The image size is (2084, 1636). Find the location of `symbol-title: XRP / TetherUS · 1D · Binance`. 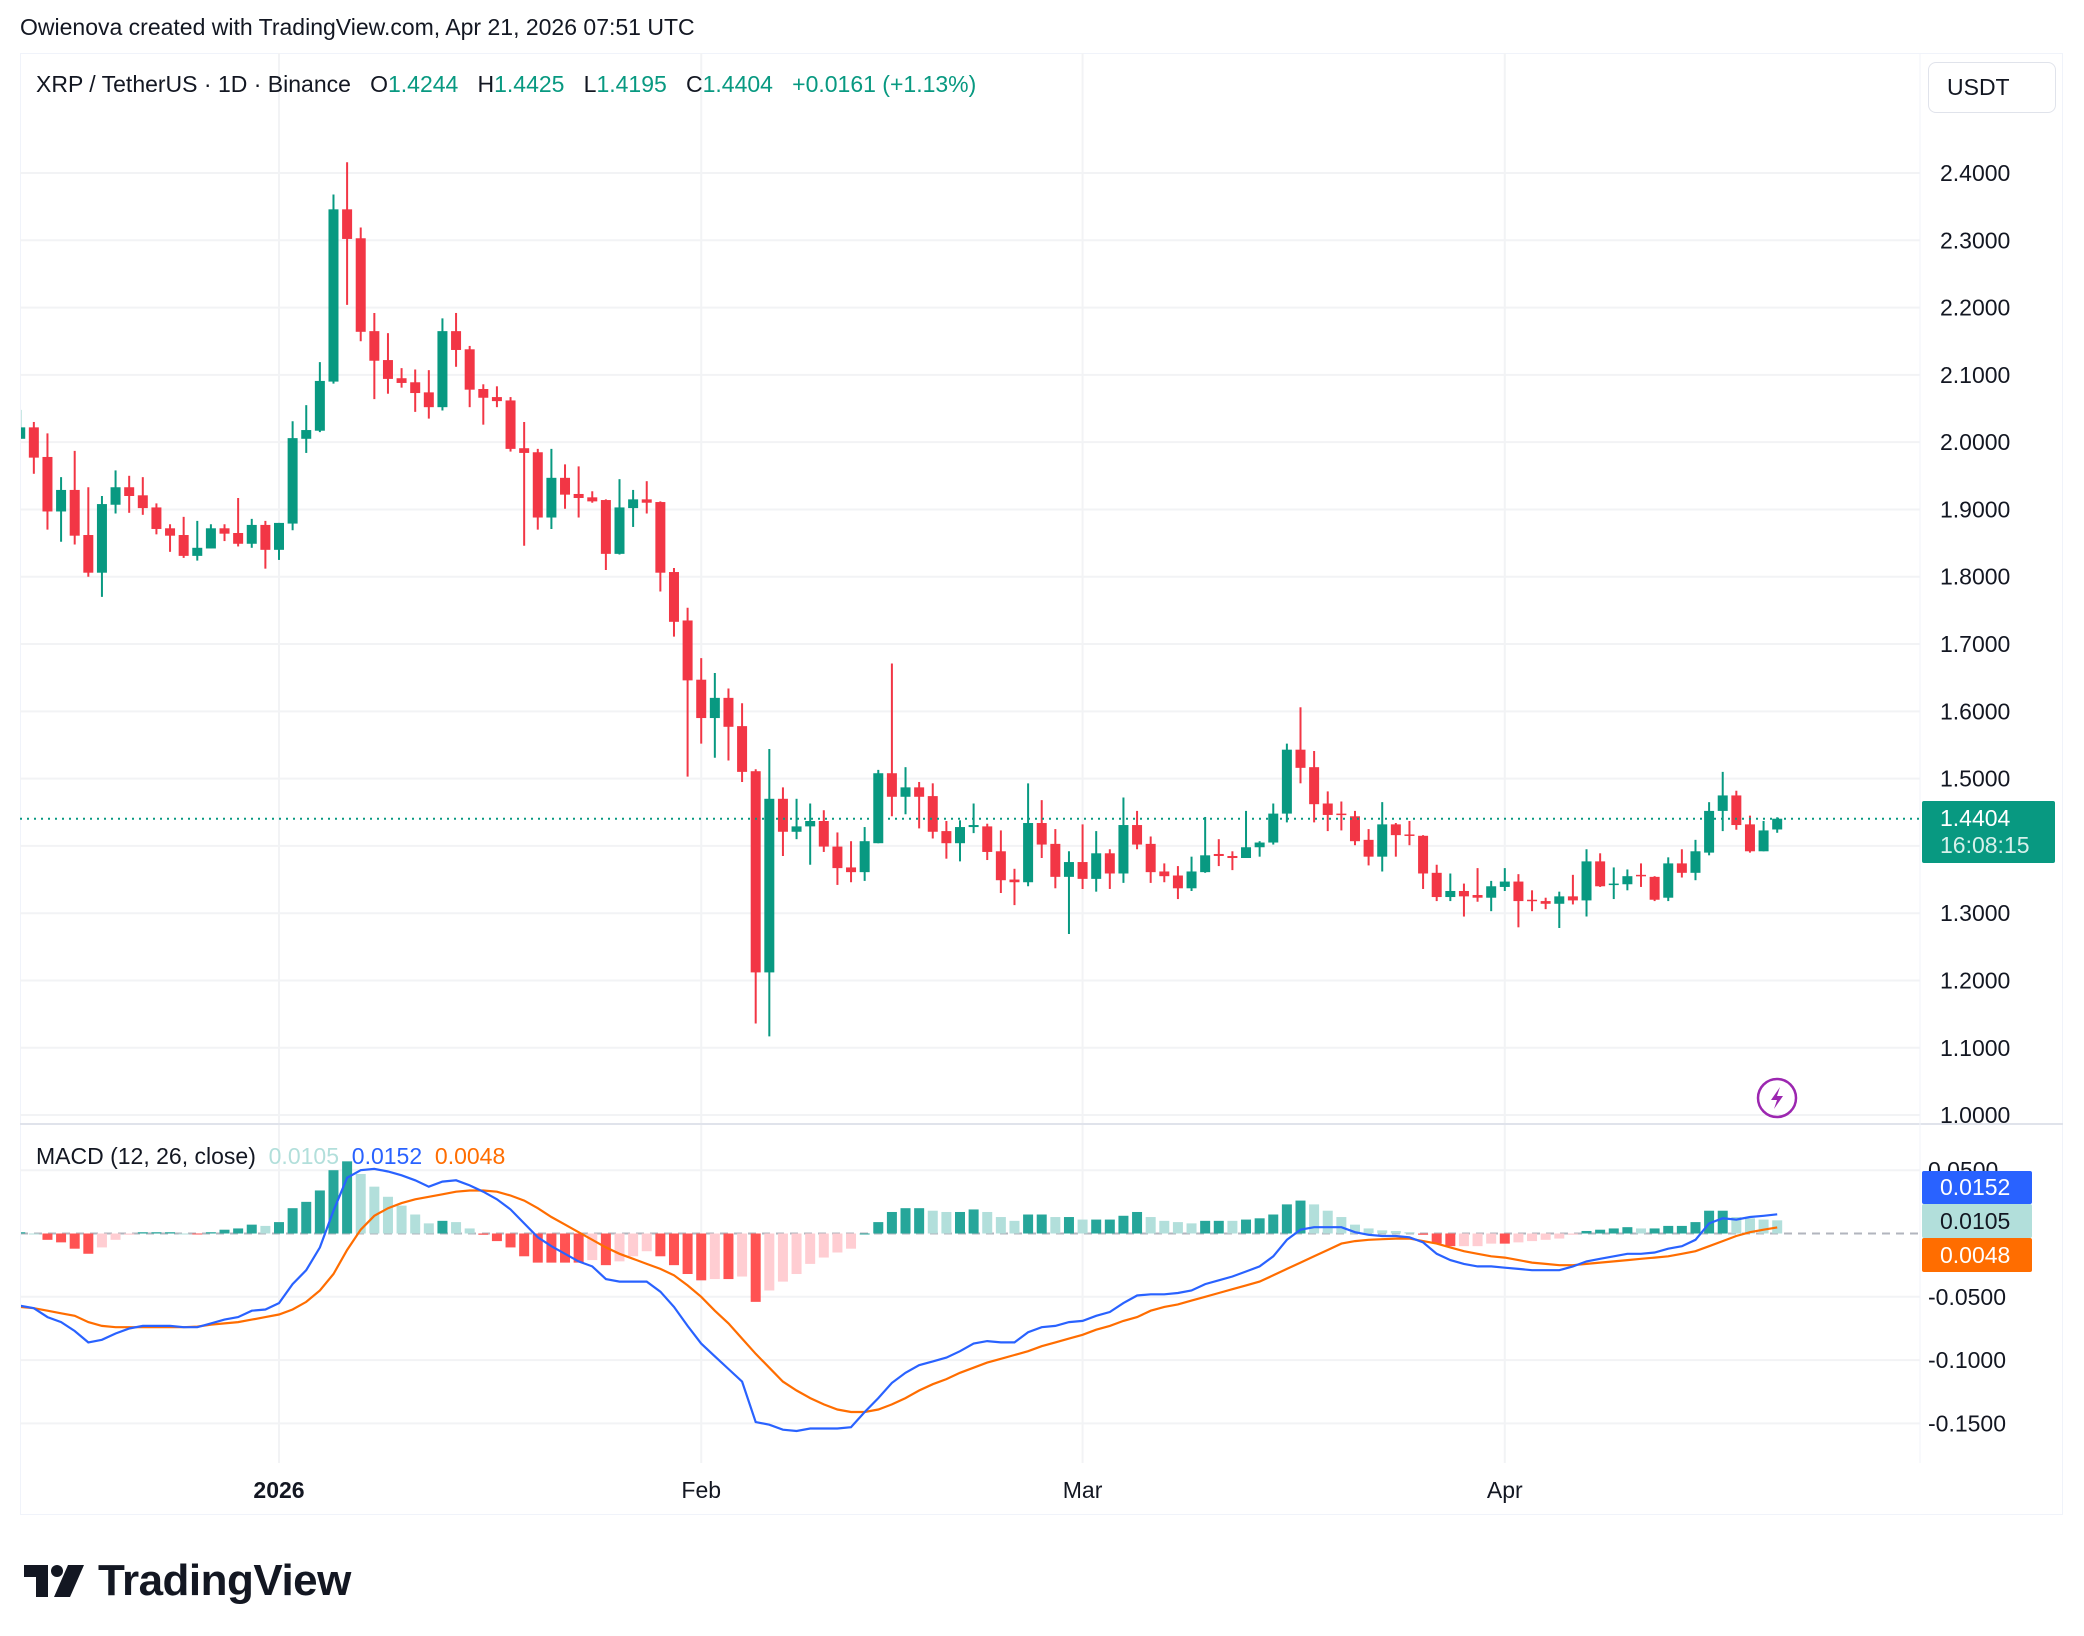

symbol-title: XRP / TetherUS · 1D · Binance is located at coordinates (193, 84).